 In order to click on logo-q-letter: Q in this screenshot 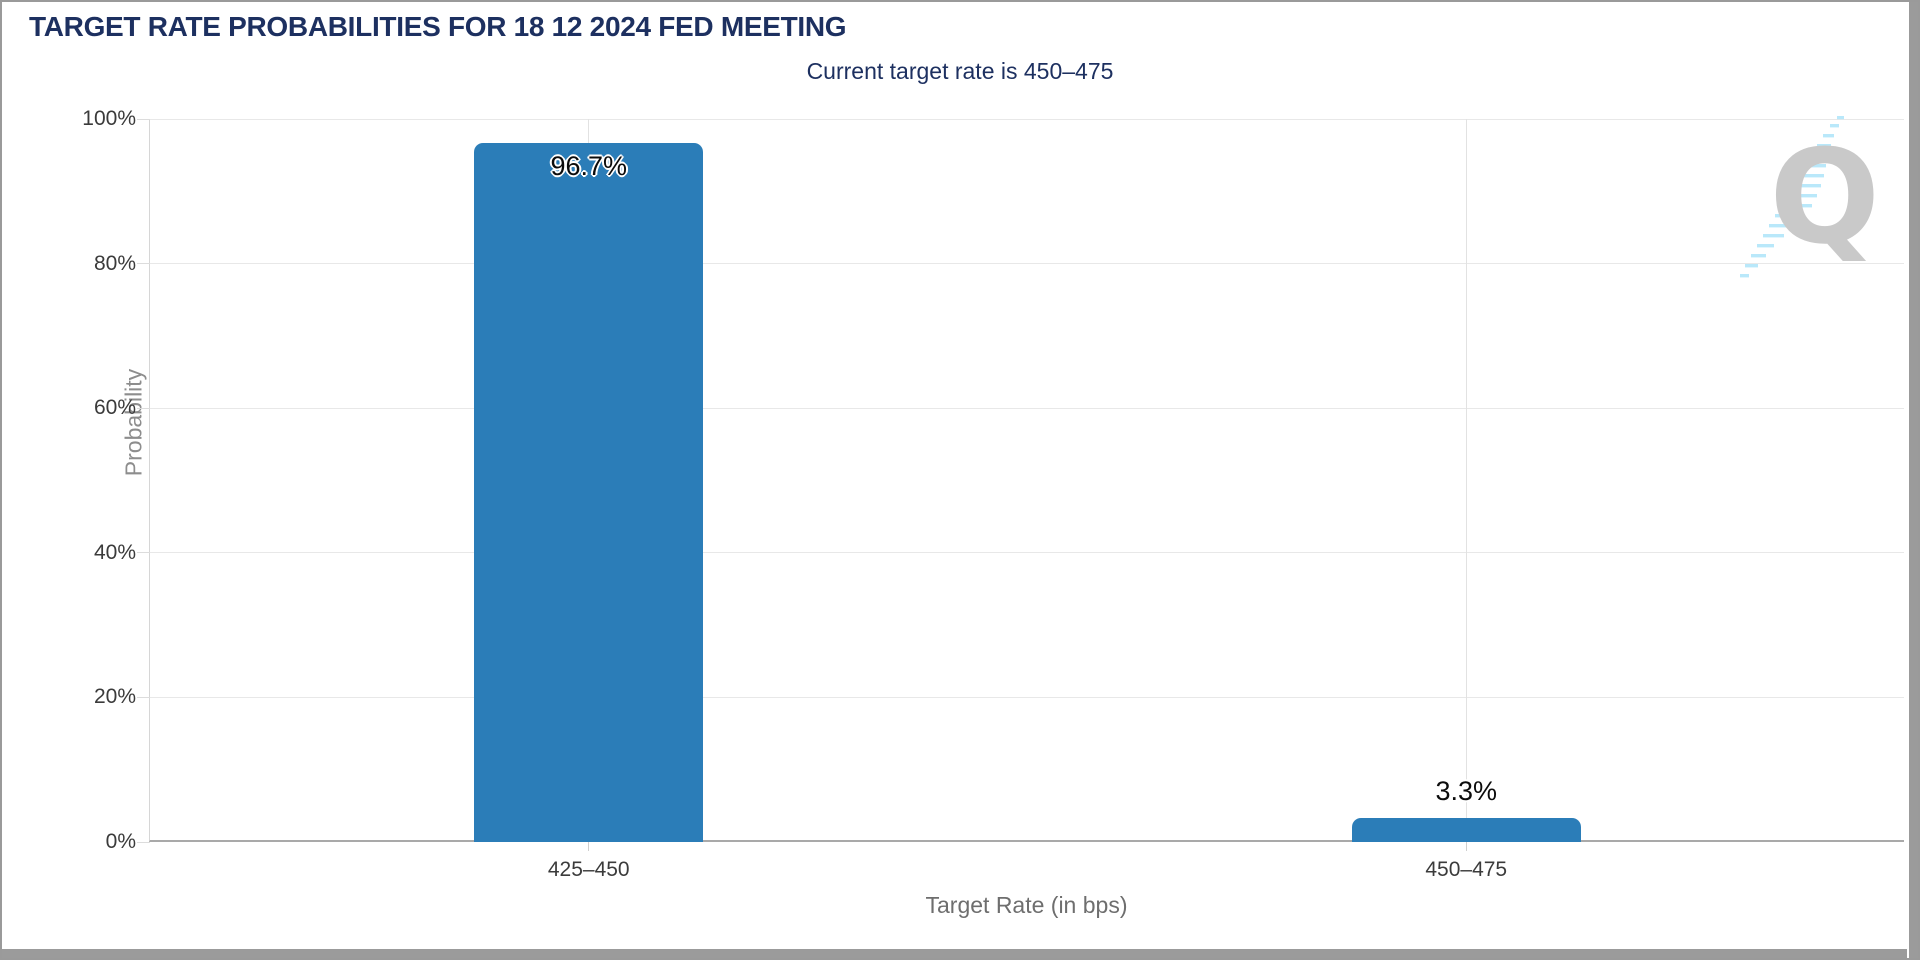, I will do `click(1824, 197)`.